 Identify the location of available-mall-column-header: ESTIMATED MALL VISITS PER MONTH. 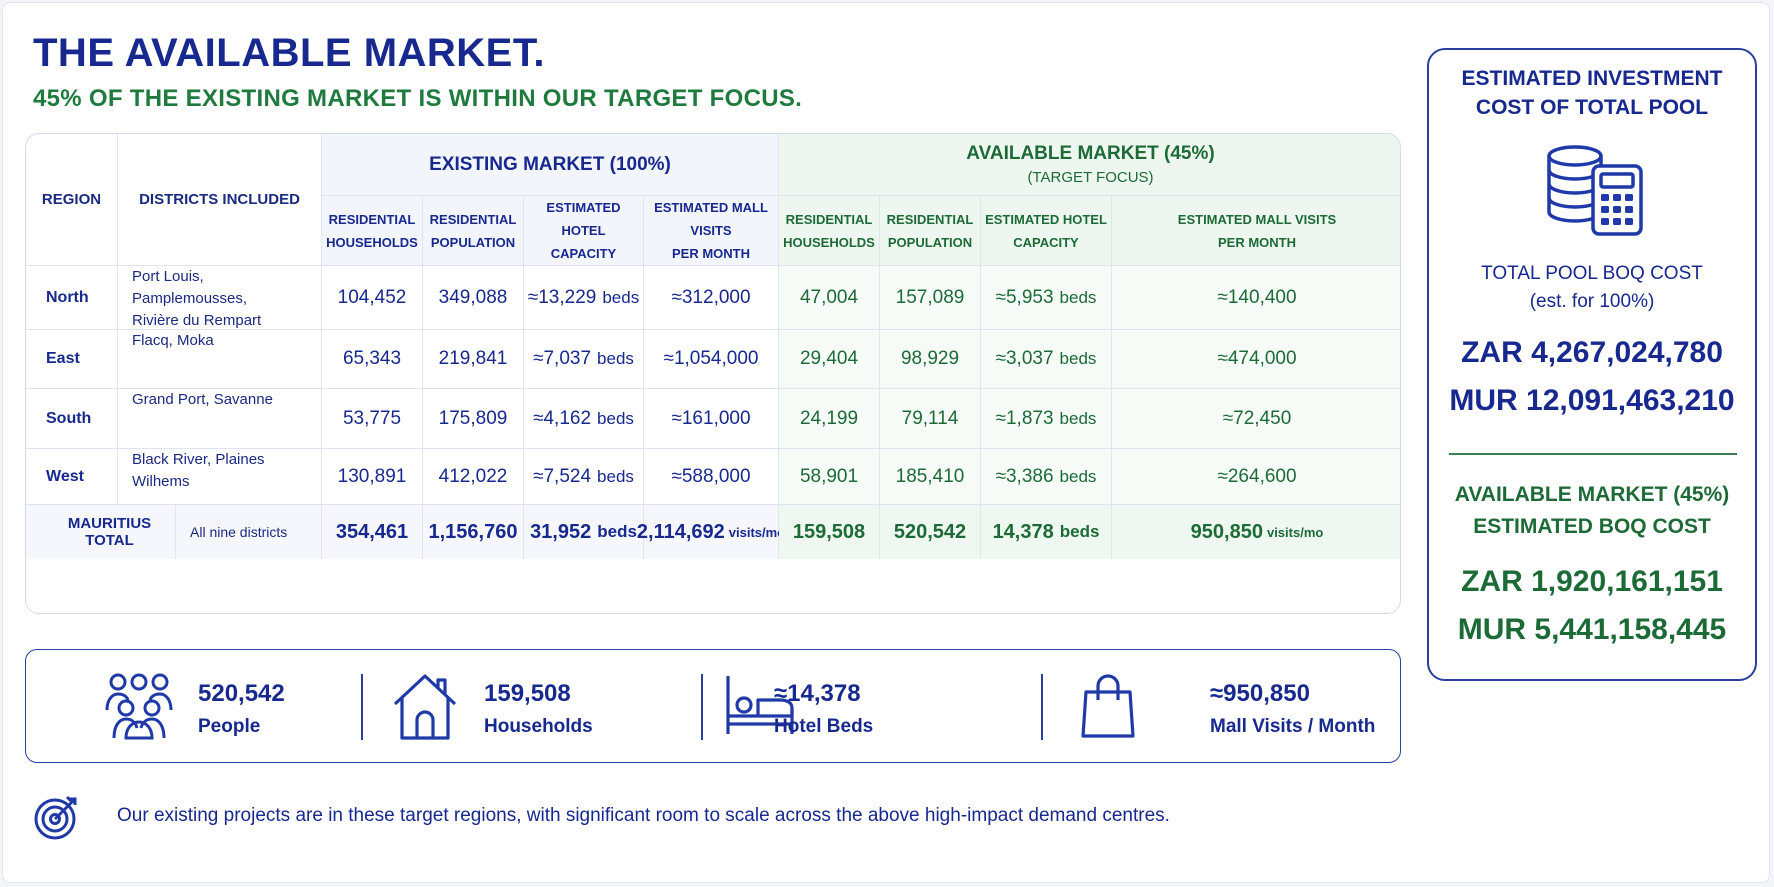
(1256, 231).